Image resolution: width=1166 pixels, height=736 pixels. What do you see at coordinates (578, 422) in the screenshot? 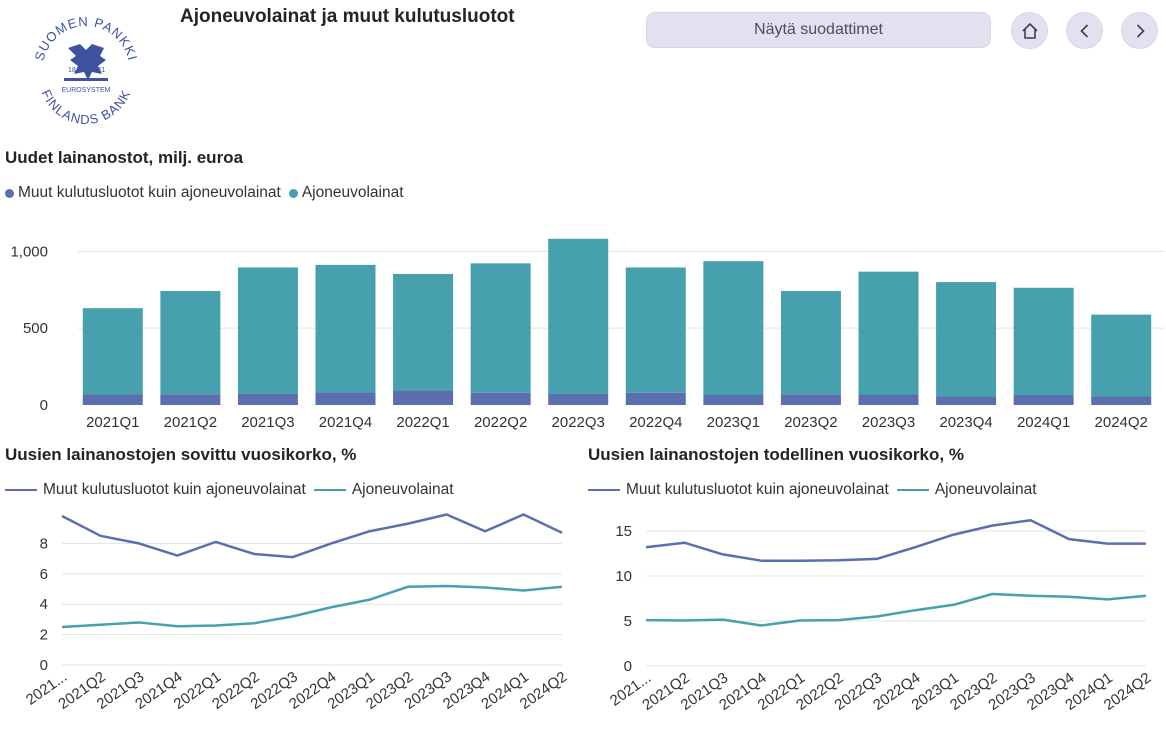
I see `x-tick-label: 2022Q3` at bounding box center [578, 422].